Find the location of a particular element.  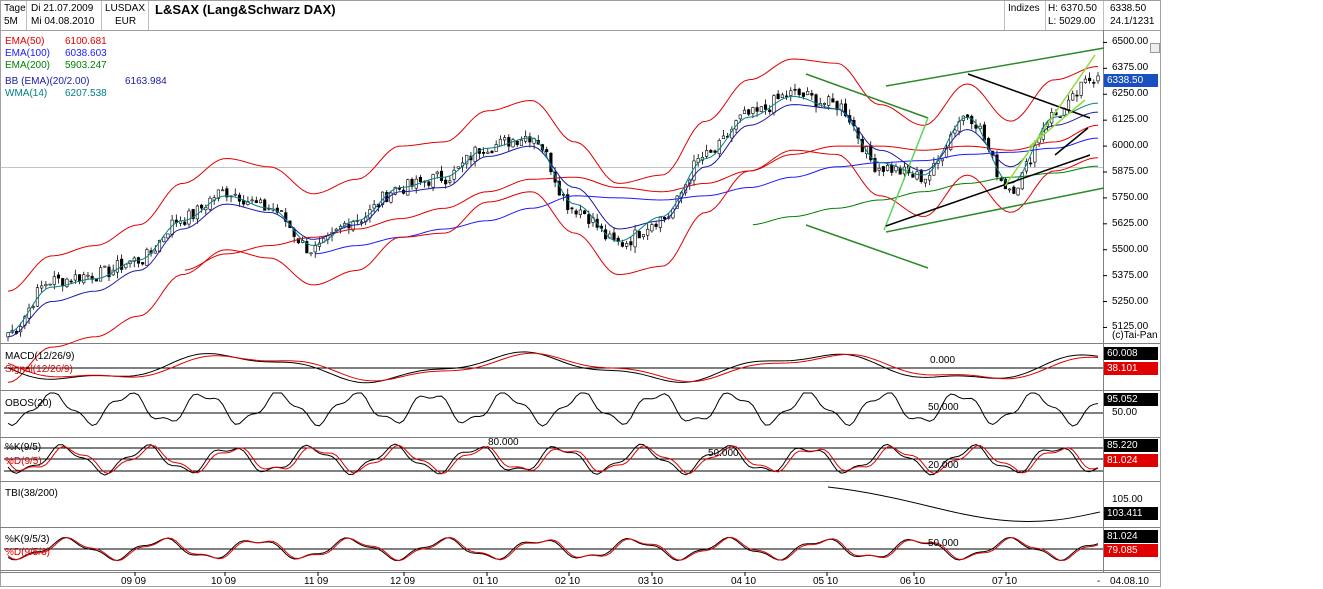

macd-signal-name: Signal(12/26/9) is located at coordinates (39, 369).